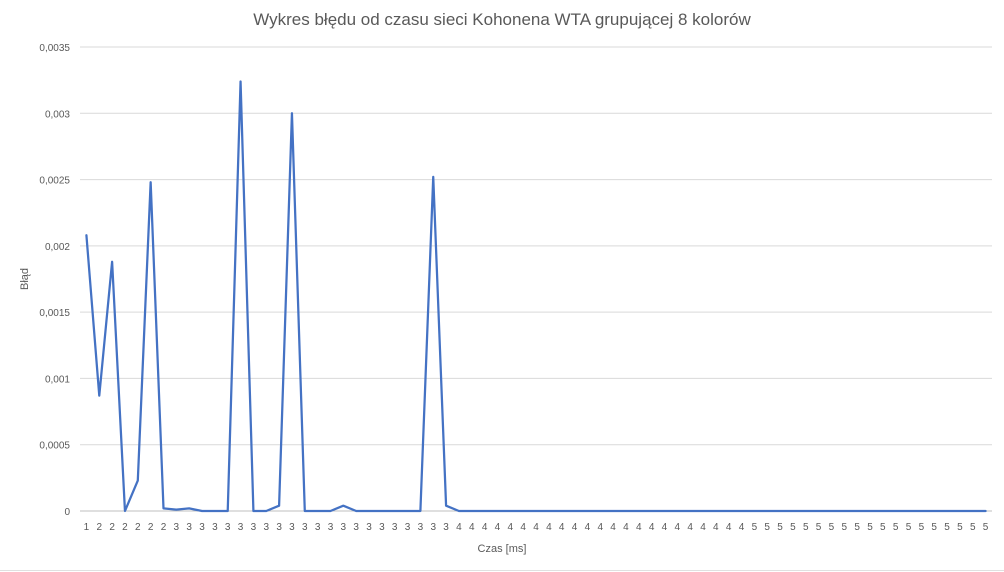  I want to click on y-tick-label: 0,002, so click(57, 247).